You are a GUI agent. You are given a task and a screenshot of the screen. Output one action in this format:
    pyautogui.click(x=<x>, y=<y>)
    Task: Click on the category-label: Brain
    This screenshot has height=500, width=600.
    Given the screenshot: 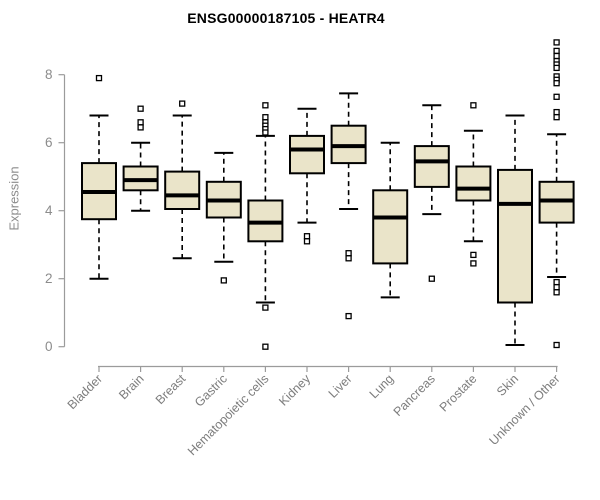 What is the action you would take?
    pyautogui.click(x=131, y=387)
    